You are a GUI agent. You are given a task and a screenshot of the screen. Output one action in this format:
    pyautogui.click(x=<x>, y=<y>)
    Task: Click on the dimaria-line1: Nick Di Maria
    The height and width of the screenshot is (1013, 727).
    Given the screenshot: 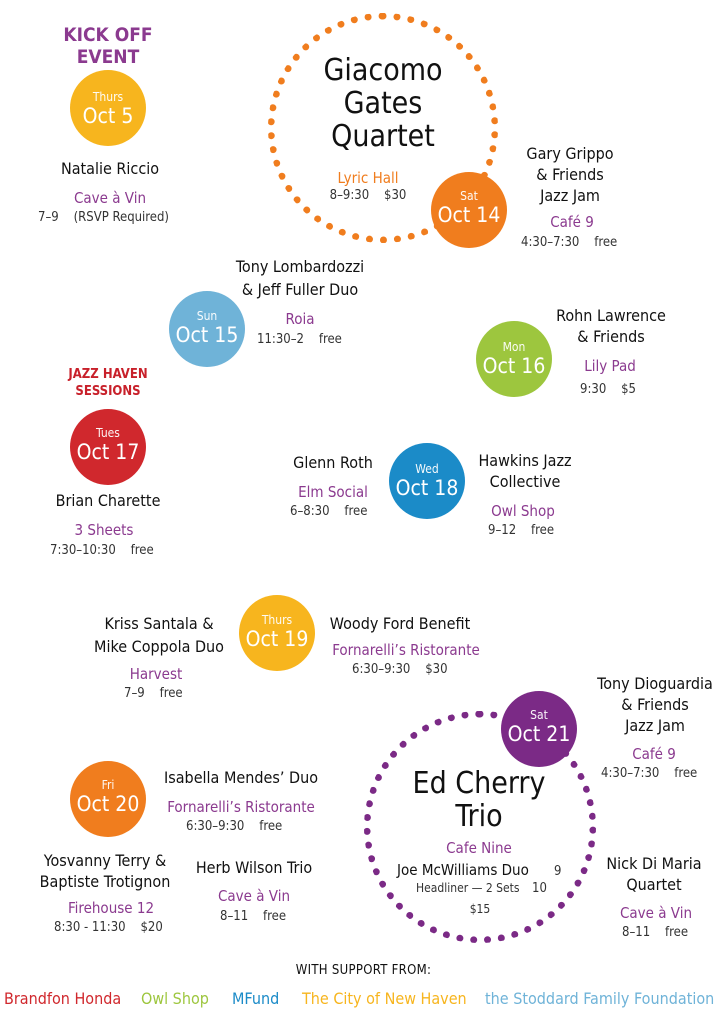 What is the action you would take?
    pyautogui.click(x=654, y=863)
    